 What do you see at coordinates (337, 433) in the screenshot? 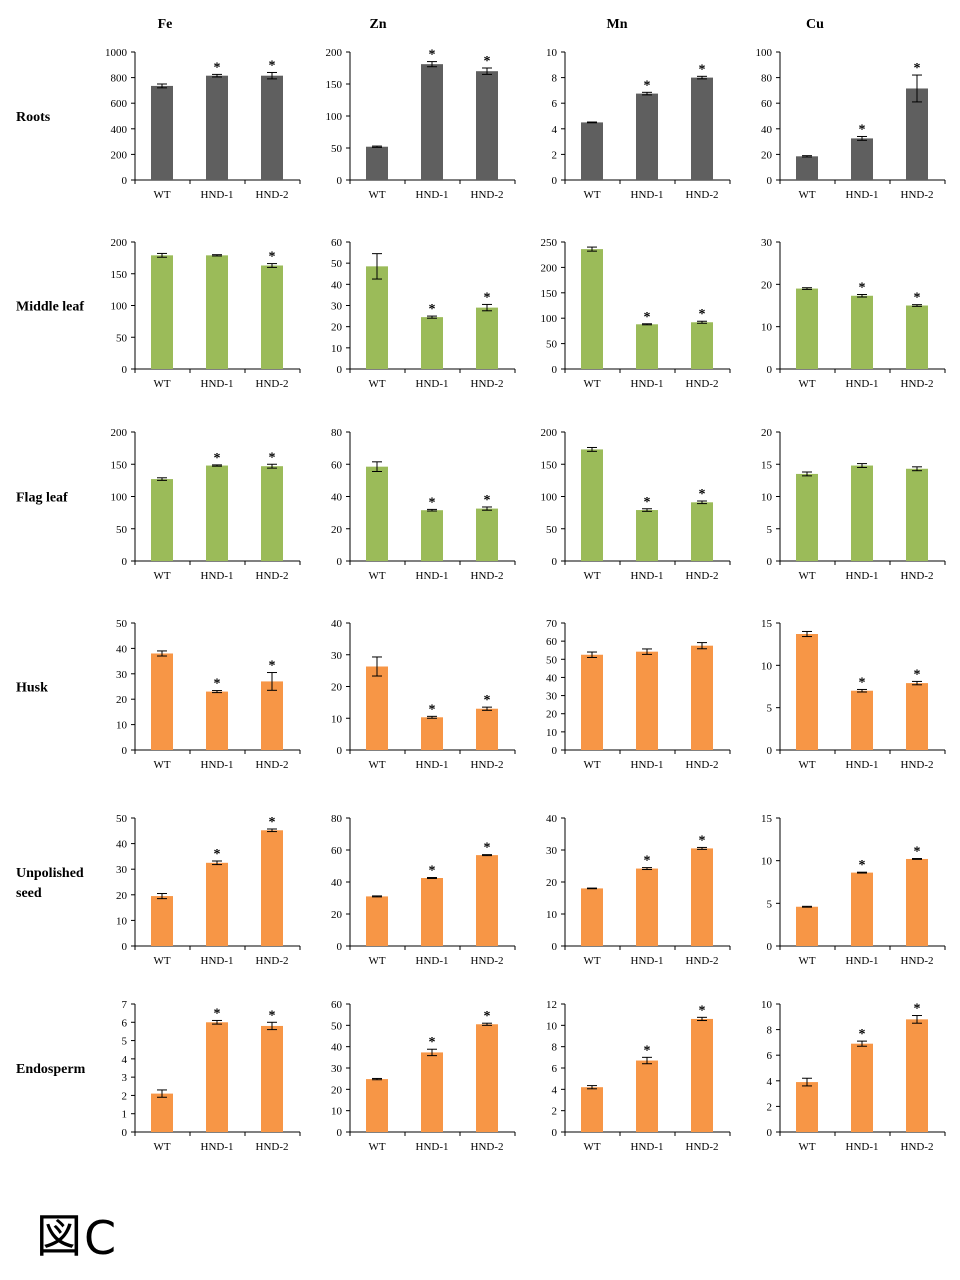
I see `y-tick-label: 80` at bounding box center [337, 433].